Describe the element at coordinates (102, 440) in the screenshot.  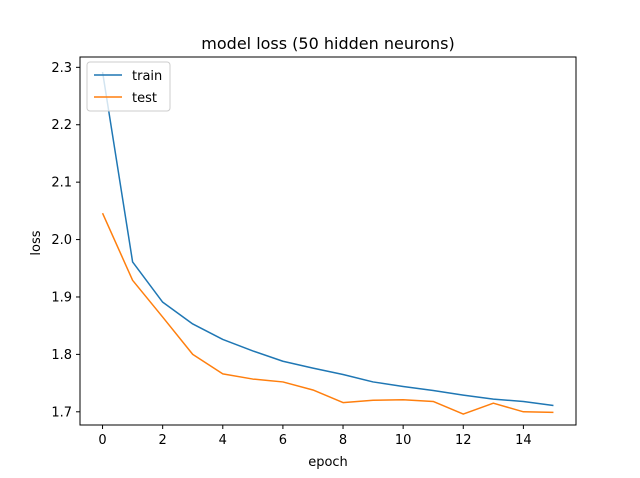
I see `x-tick-label: 0` at that location.